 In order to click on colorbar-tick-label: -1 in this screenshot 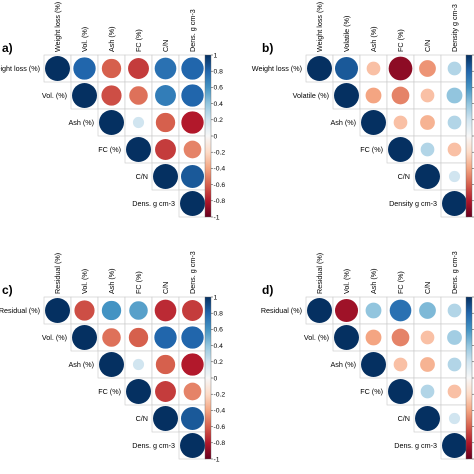, I will do `click(217, 217)`.